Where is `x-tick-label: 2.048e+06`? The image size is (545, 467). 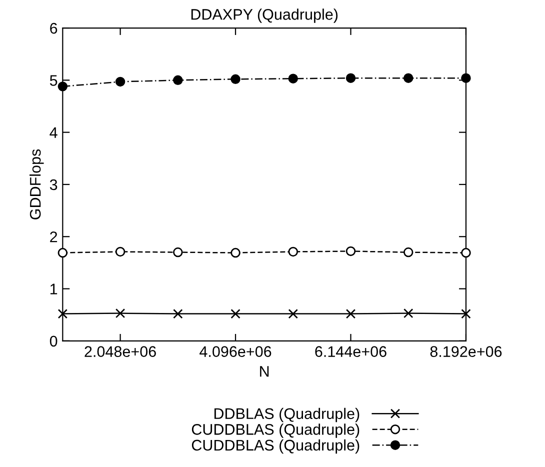
x-tick-label: 2.048e+06 is located at coordinates (120, 351).